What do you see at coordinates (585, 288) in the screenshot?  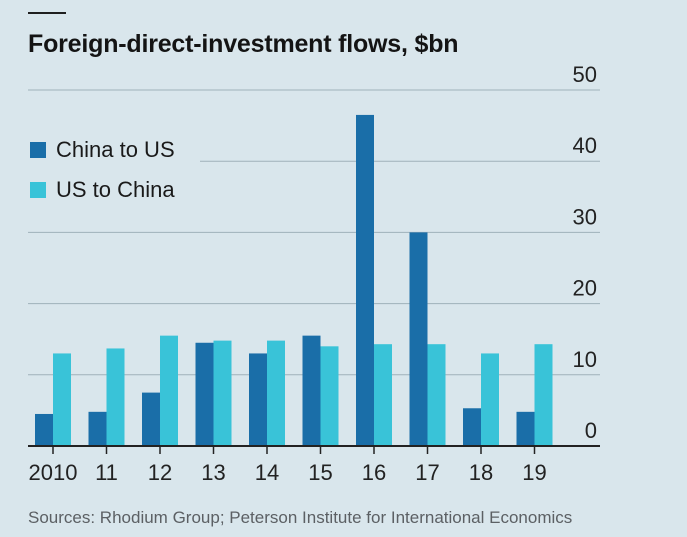 I see `y-tick-label: 20` at bounding box center [585, 288].